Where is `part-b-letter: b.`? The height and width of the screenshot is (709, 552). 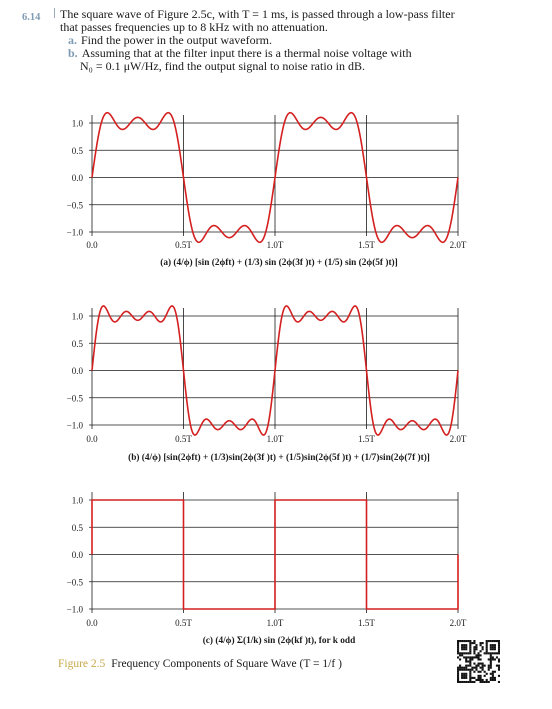 part-b-letter: b. is located at coordinates (73, 53).